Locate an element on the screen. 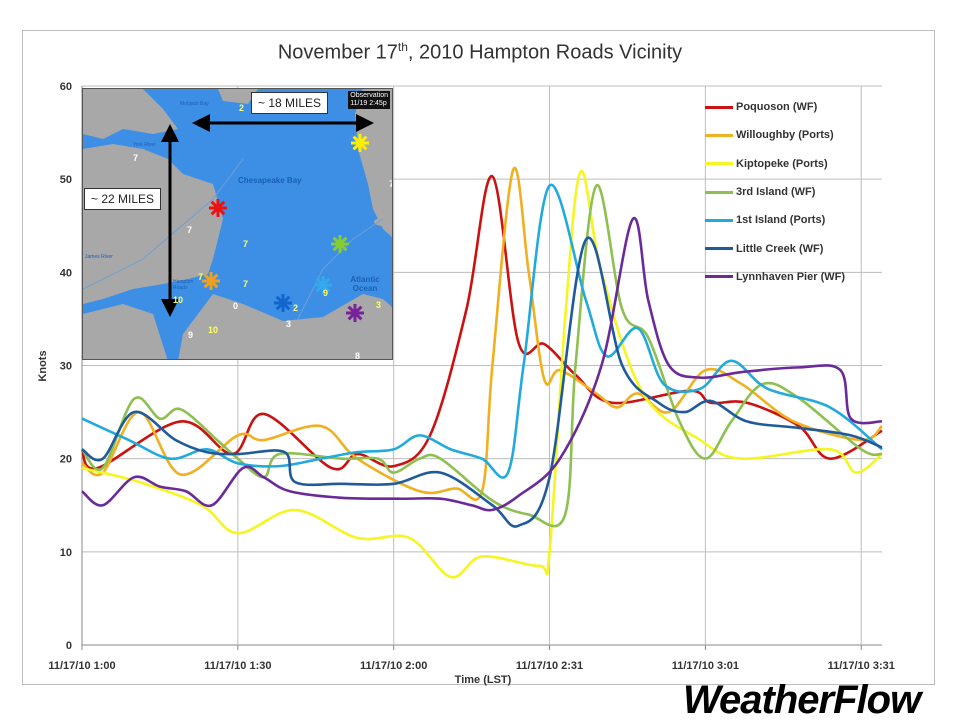 The image size is (960, 723). wind-reading: 8 is located at coordinates (358, 355).